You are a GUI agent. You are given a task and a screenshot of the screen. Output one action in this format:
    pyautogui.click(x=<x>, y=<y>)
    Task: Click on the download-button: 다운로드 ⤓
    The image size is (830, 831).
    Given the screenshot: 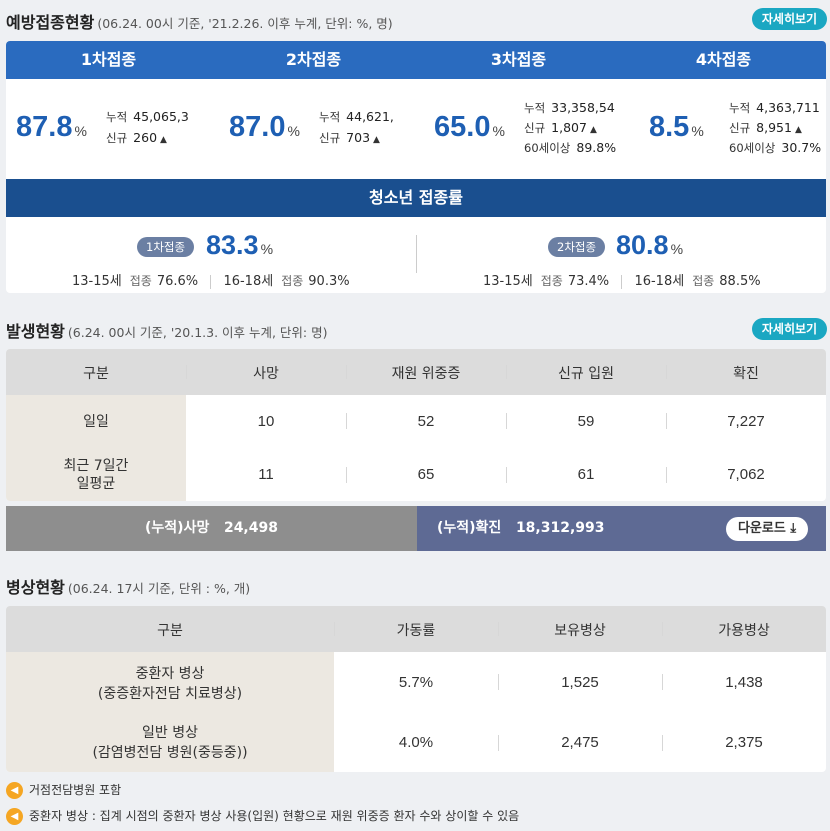 What is the action you would take?
    pyautogui.click(x=767, y=529)
    